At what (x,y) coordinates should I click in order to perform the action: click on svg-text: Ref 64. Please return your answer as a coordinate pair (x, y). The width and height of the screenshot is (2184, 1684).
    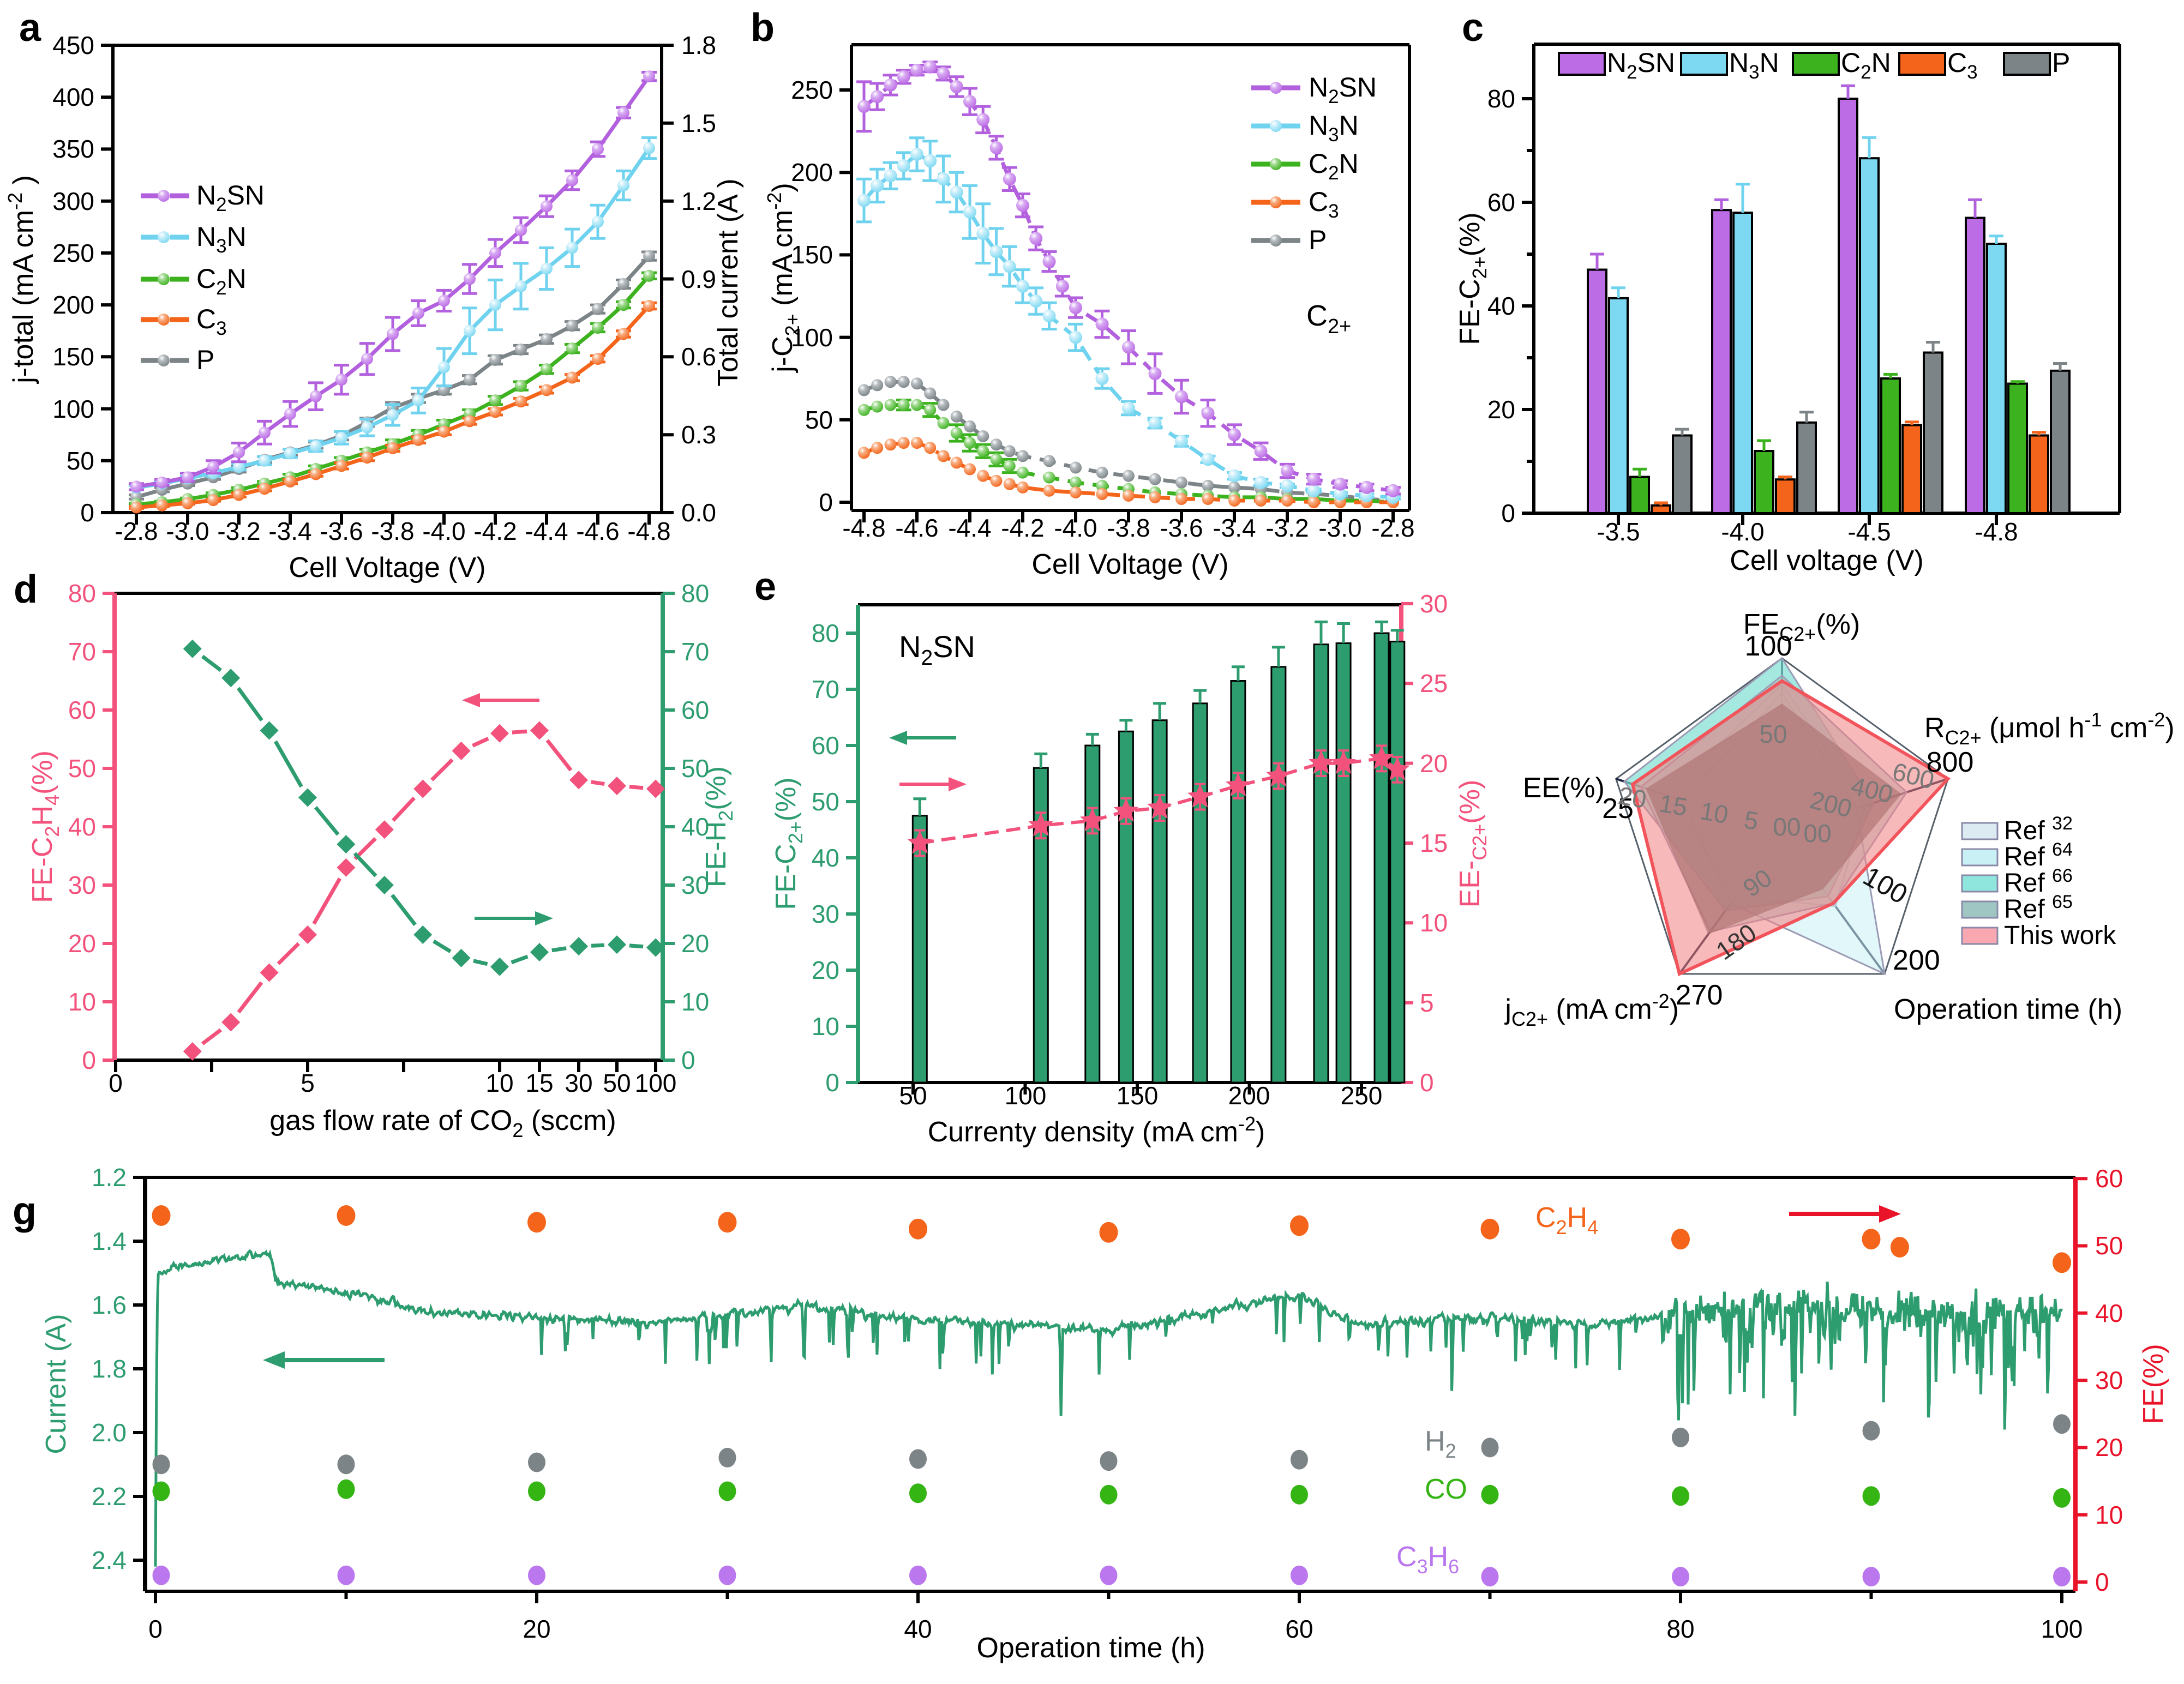
    Looking at the image, I should click on (2038, 855).